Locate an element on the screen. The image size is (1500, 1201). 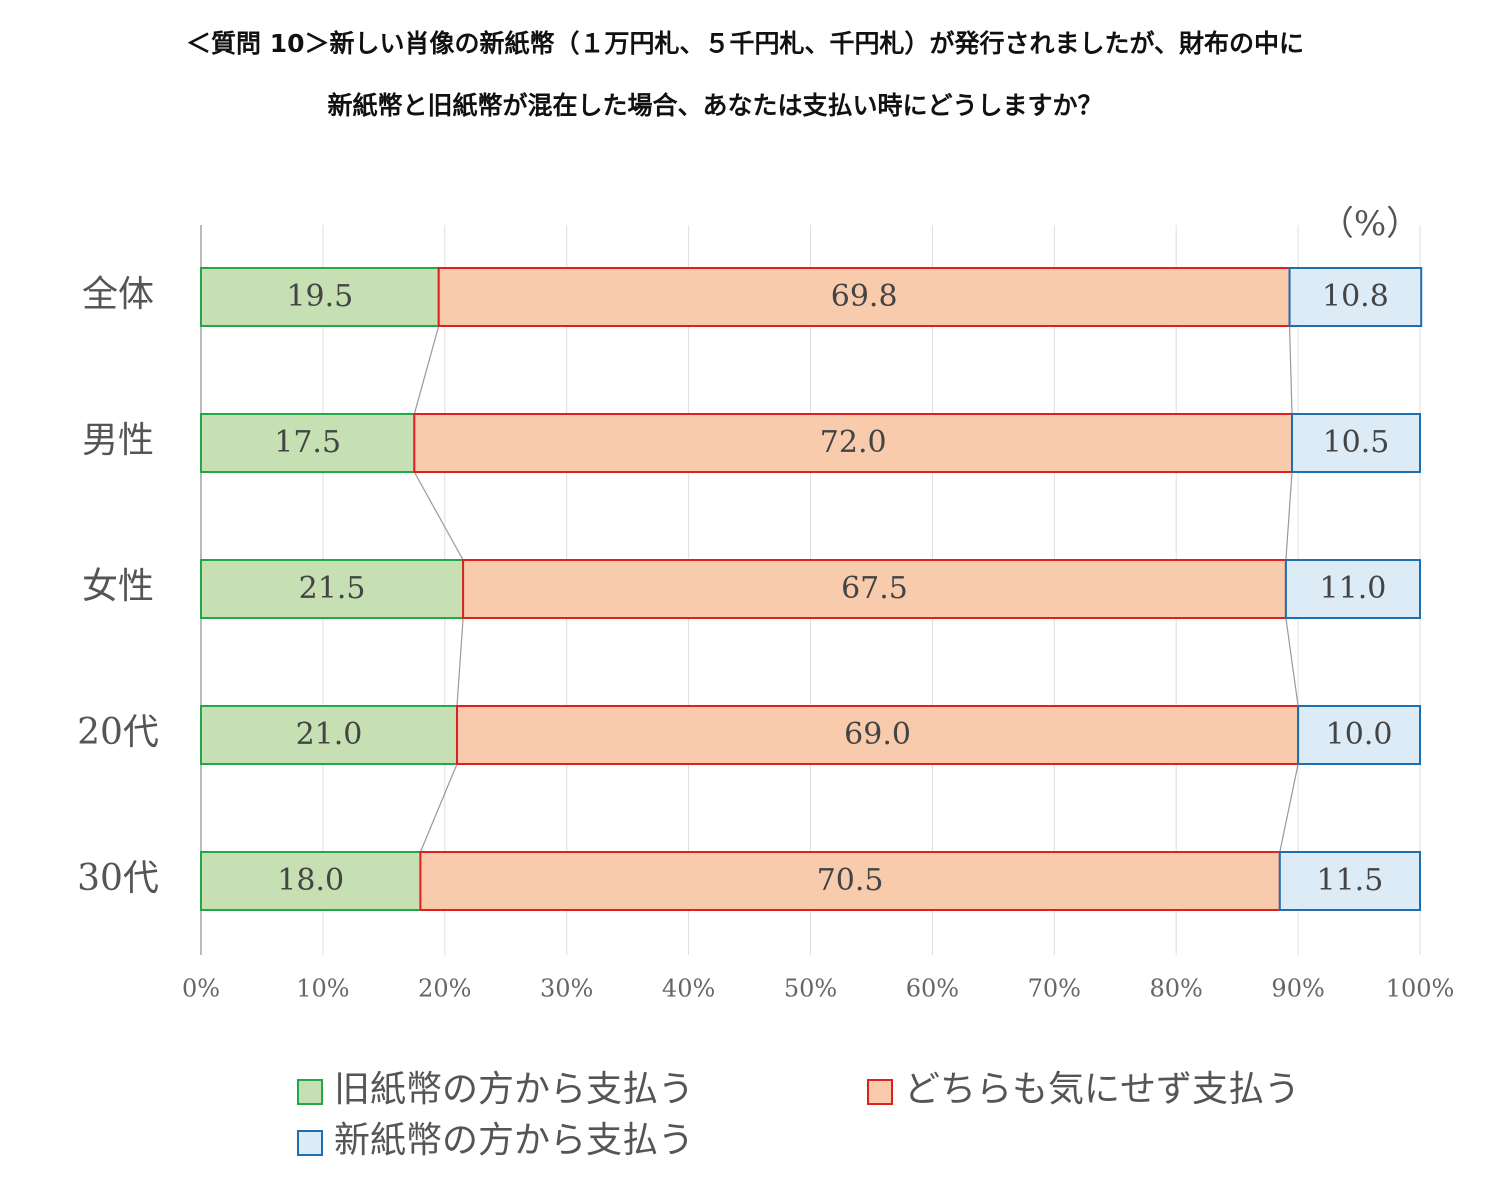
data-label: 10.5 is located at coordinates (1356, 442).